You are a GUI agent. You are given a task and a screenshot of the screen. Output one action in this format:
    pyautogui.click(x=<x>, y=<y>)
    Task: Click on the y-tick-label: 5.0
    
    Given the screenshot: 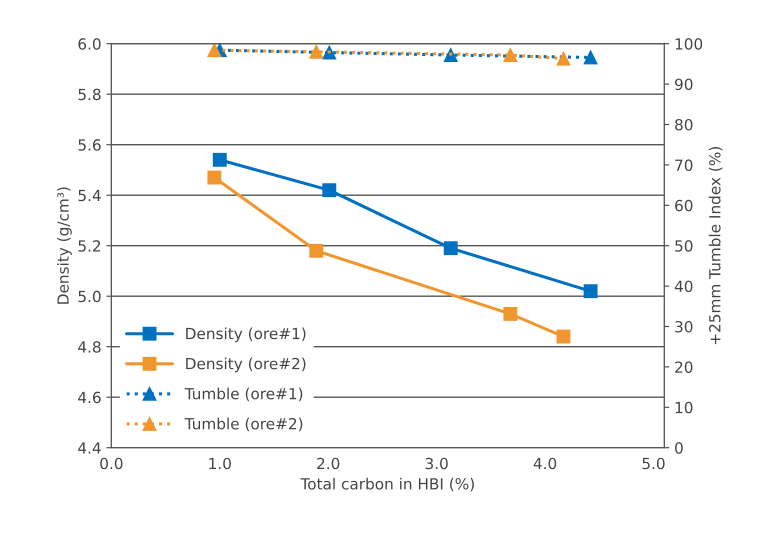 What is the action you would take?
    pyautogui.click(x=89, y=296)
    